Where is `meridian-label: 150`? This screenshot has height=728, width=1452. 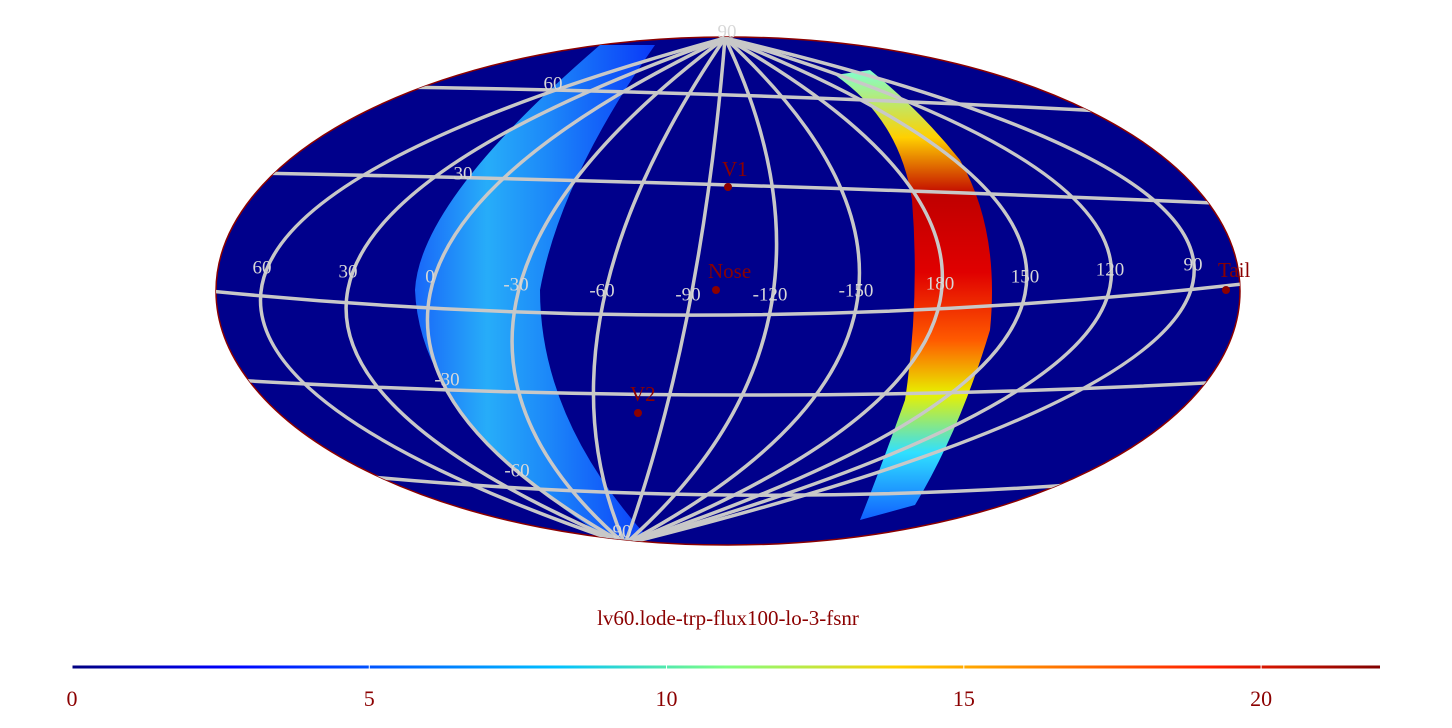 meridian-label: 150 is located at coordinates (1025, 276).